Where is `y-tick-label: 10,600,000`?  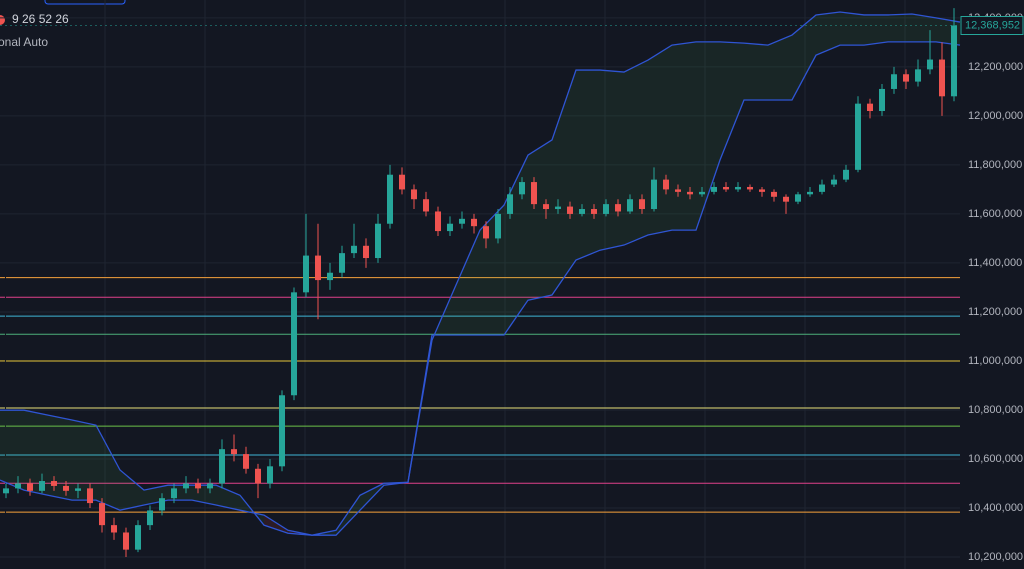
y-tick-label: 10,600,000 is located at coordinates (995, 459).